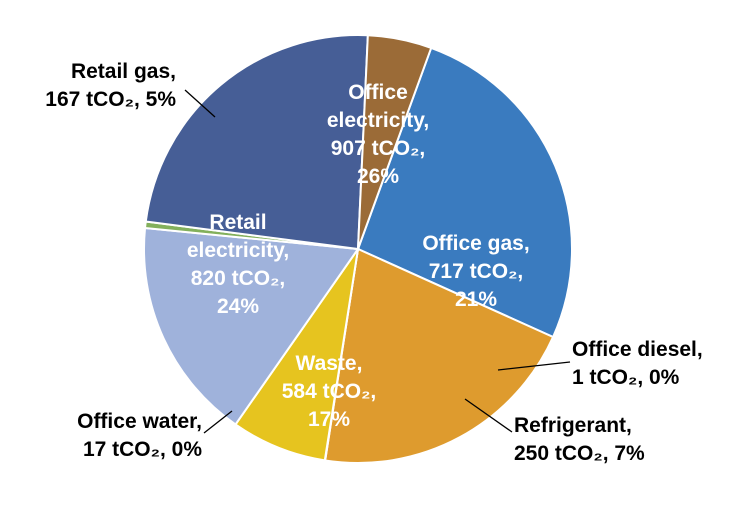  Describe the element at coordinates (329, 363) in the screenshot. I see `data-label-line: Waste,` at that location.